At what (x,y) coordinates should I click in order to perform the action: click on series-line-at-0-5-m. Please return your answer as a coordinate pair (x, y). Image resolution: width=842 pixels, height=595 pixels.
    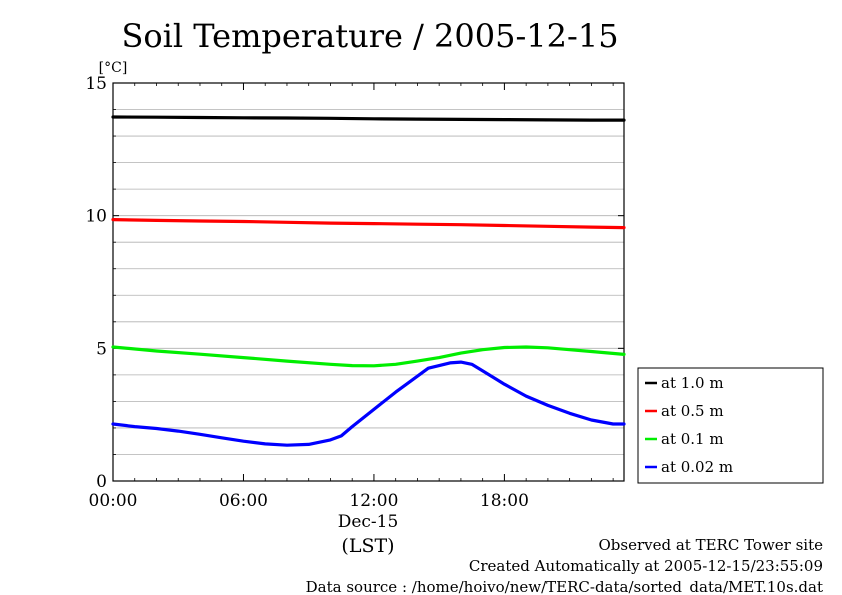
    Looking at the image, I should click on (368, 224).